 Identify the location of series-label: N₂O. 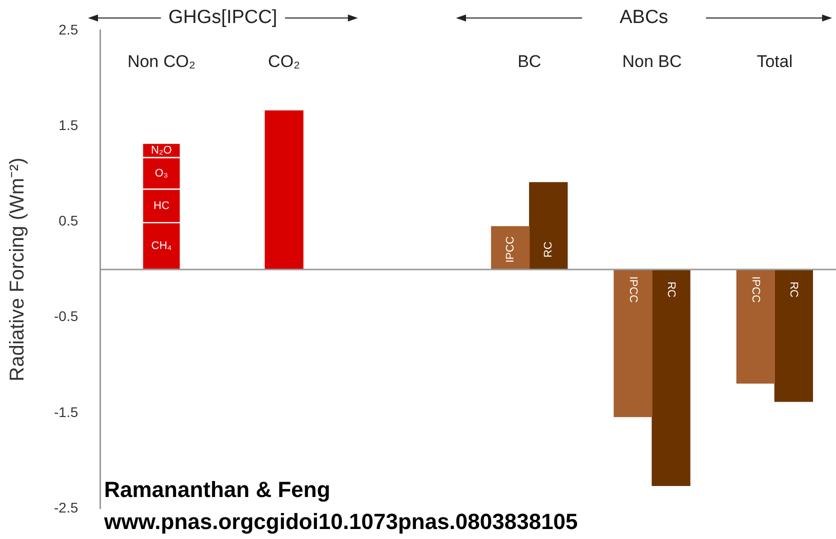
(161, 150).